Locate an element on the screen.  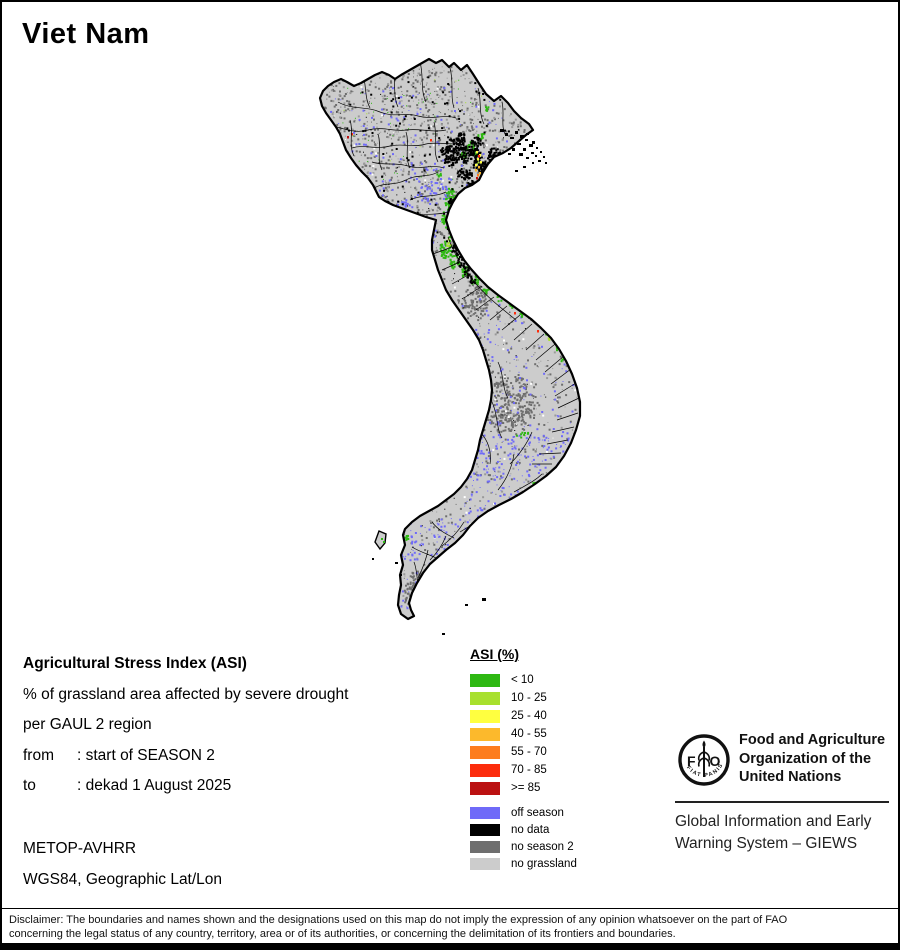
legend-label: 70 - 85 is located at coordinates (529, 770).